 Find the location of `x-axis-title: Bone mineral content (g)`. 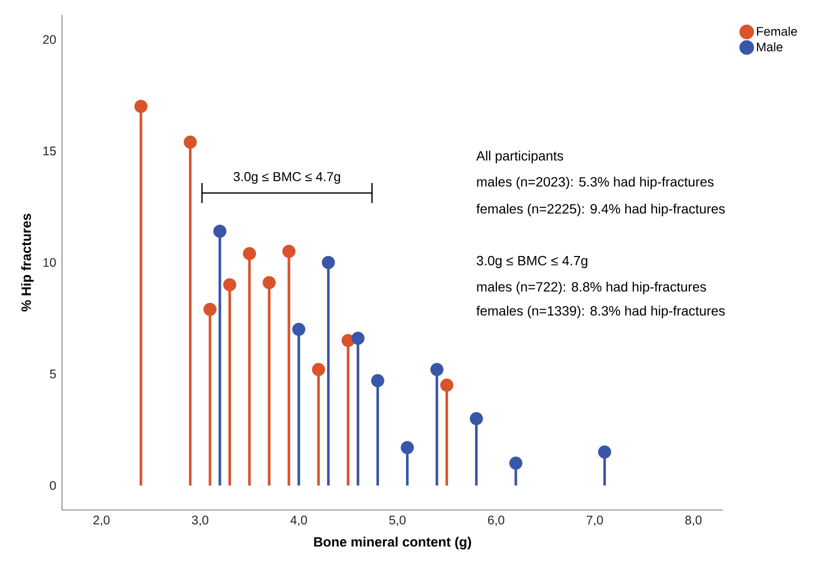

x-axis-title: Bone mineral content (g) is located at coordinates (393, 543).